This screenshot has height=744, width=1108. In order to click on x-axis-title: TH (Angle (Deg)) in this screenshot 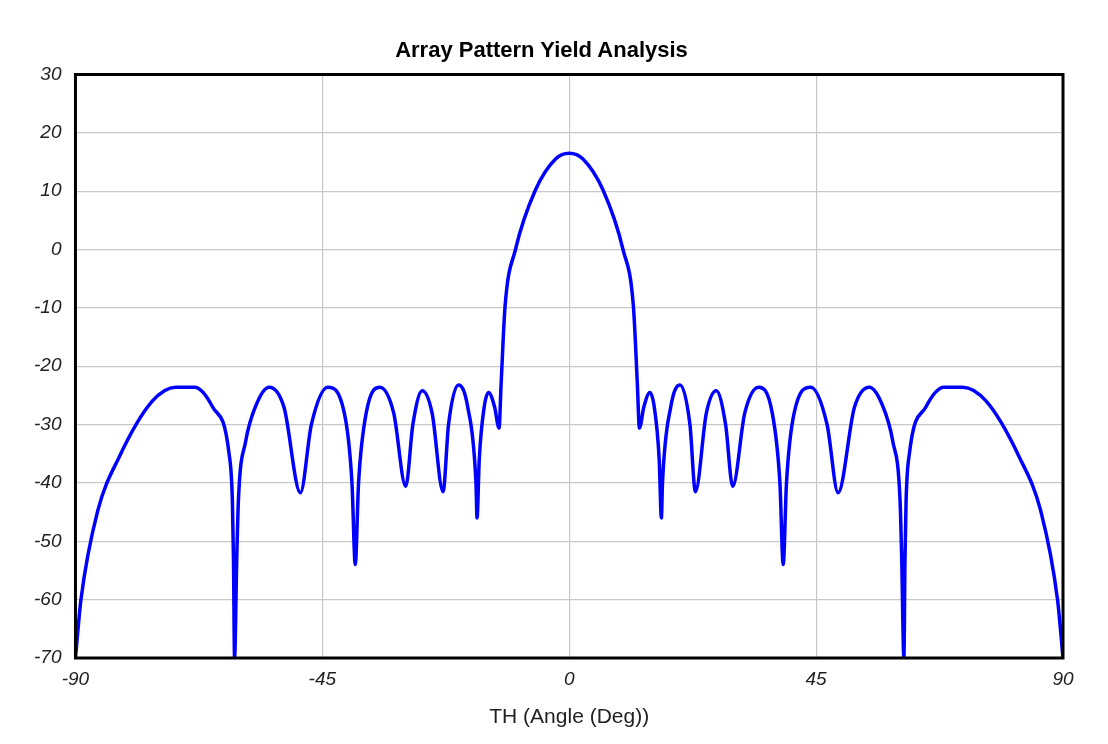, I will do `click(569, 716)`.